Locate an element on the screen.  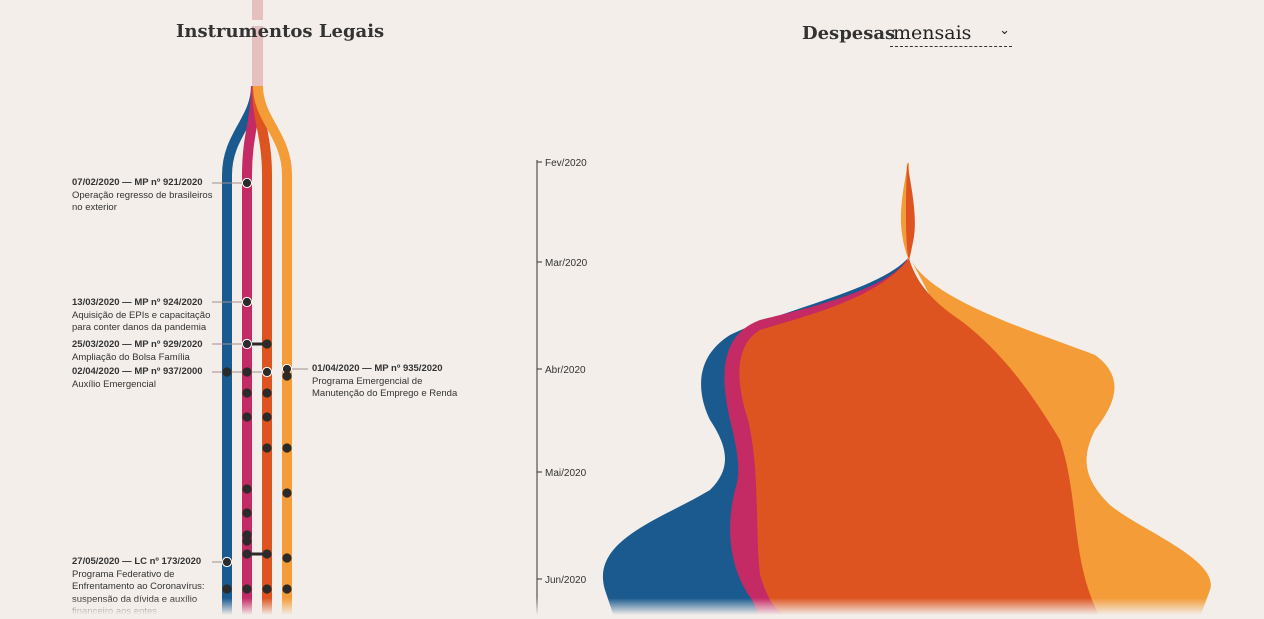
event-head: 25/03/2020 — MP nº 929/2020 is located at coordinates (137, 344).